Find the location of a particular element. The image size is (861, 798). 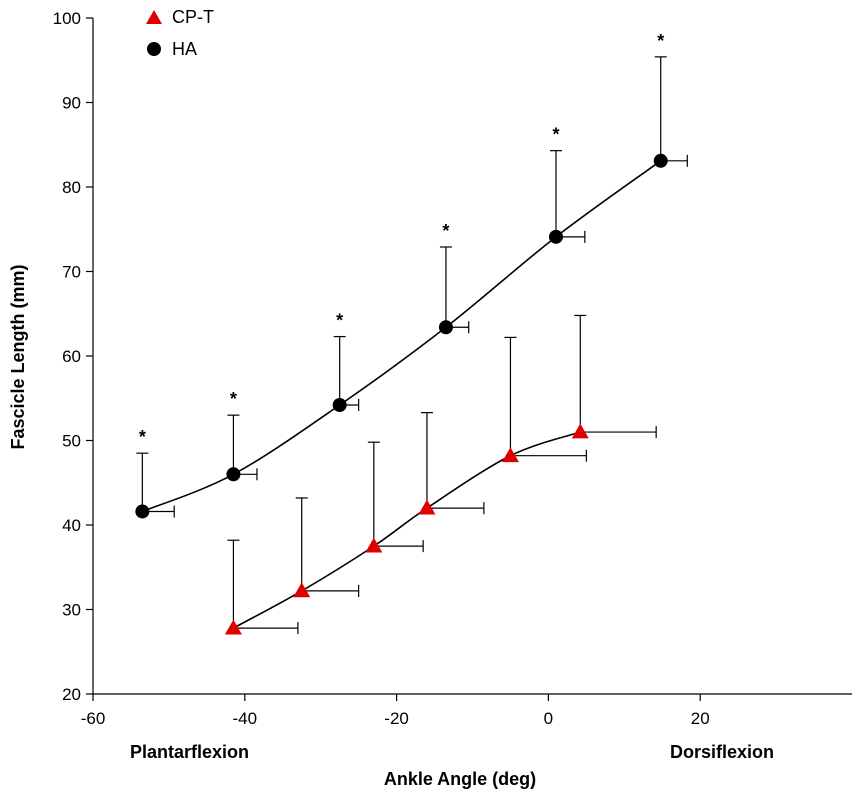

x-tick-label: 20 is located at coordinates (700, 718).